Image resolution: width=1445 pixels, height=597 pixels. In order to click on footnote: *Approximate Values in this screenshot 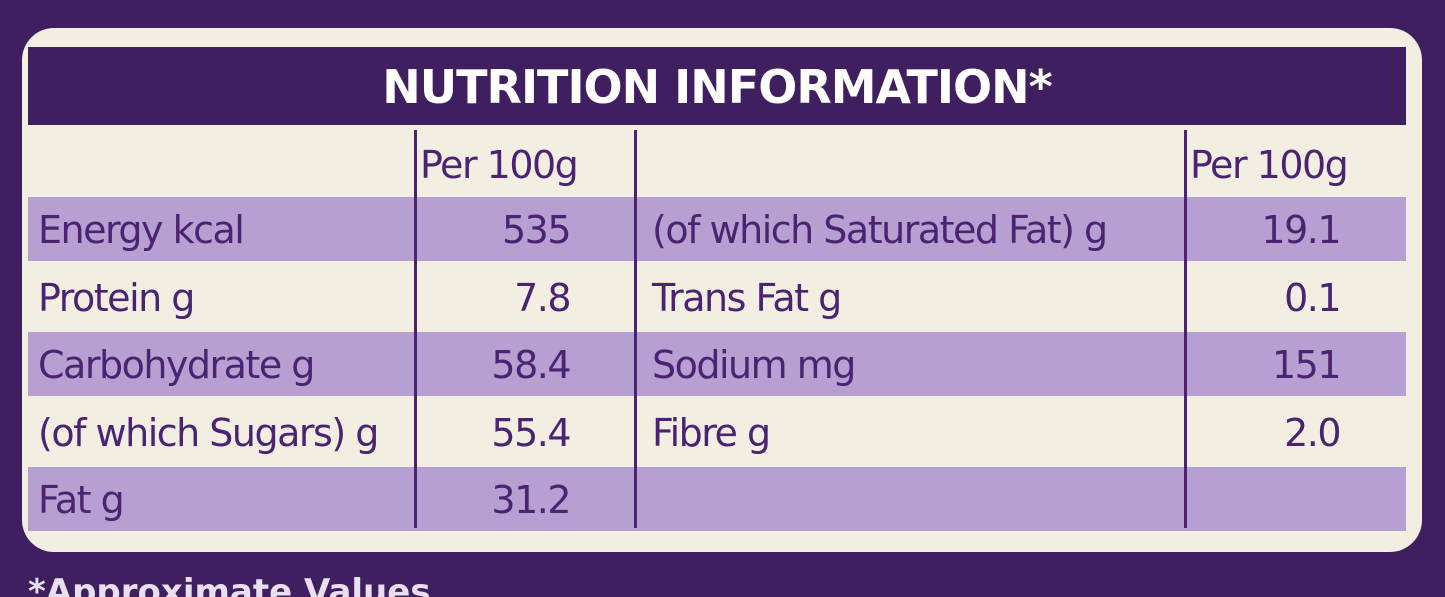, I will do `click(229, 584)`.